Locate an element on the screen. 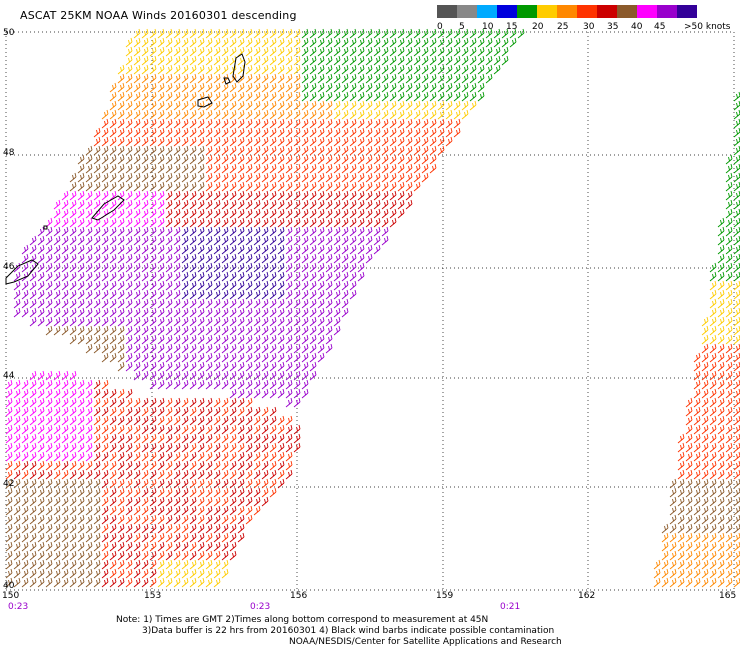  wind-speed-legend: 0 5 10 15 20 25 30 35 40 45 >50 knots is located at coordinates (584, 20).